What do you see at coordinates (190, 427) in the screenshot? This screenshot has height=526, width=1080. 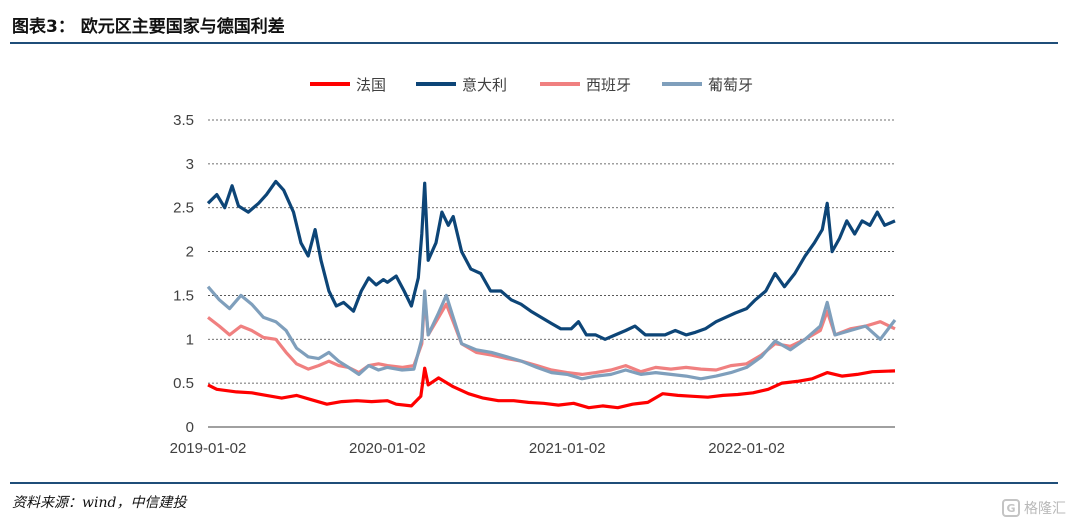 I see `y-tick-label: 0` at bounding box center [190, 427].